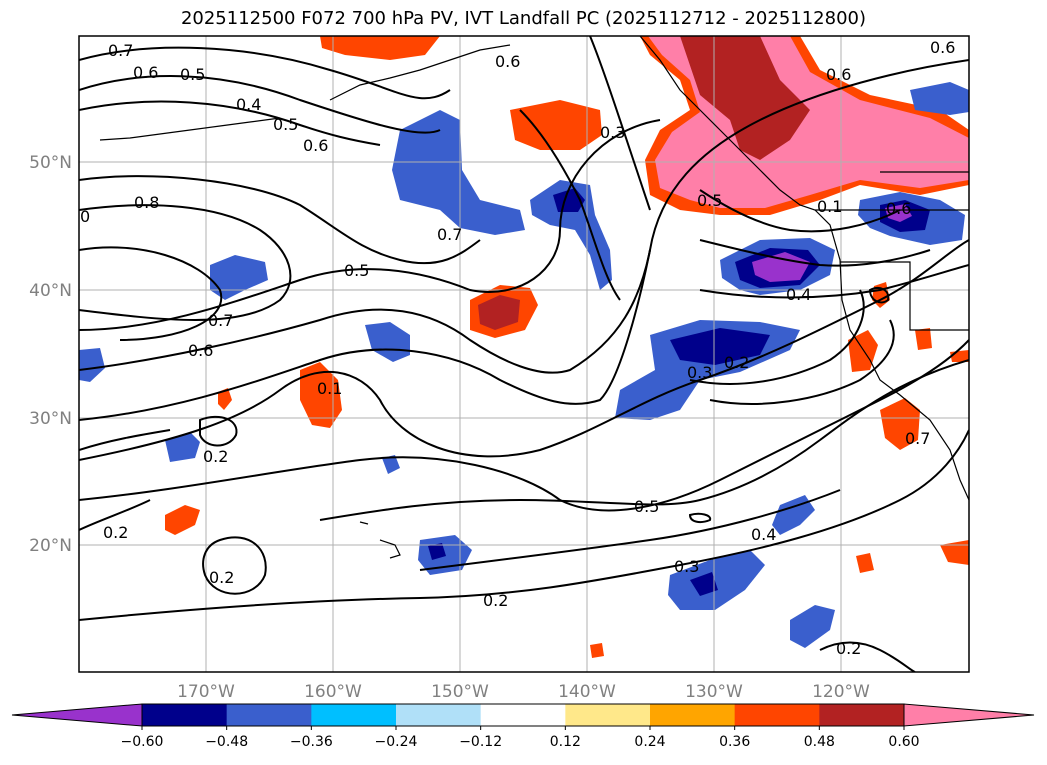 The image size is (1047, 765). I want to click on colorbar-tick-label: −0.60, so click(142, 742).